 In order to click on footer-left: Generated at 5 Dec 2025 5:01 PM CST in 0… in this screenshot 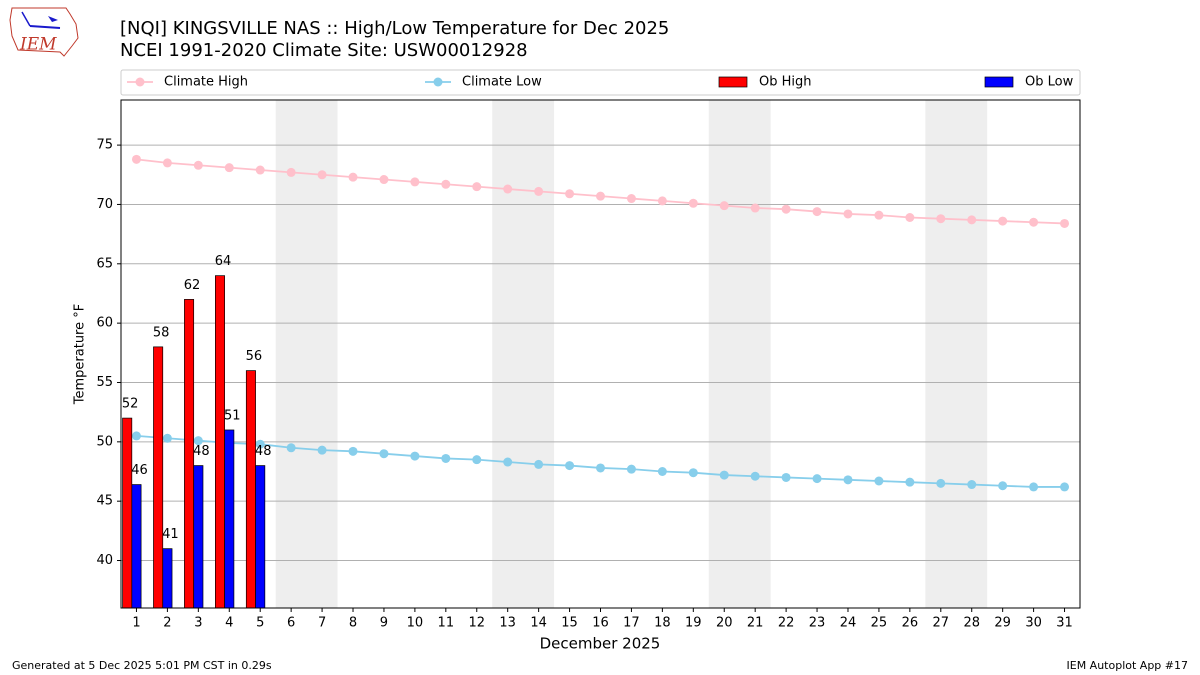, I will do `click(142, 665)`.